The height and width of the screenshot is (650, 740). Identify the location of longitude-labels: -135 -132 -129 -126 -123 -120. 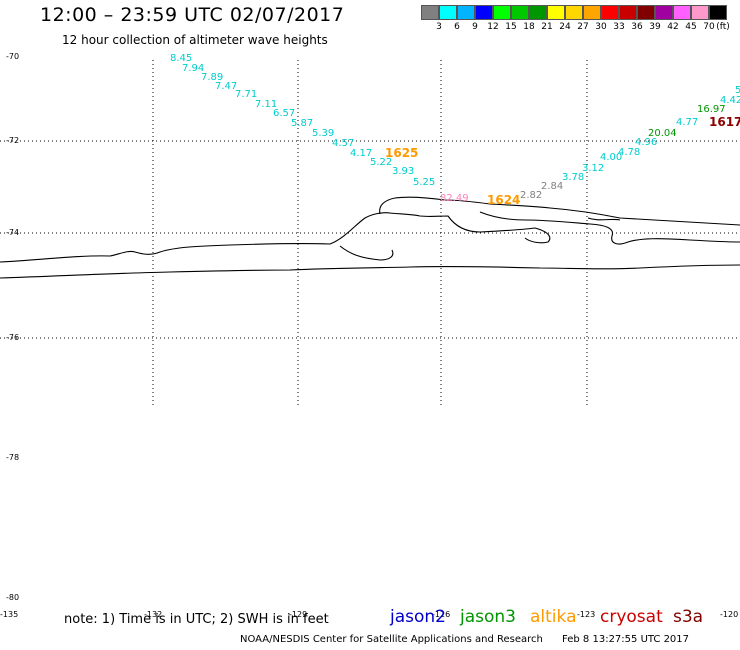
(369, 614).